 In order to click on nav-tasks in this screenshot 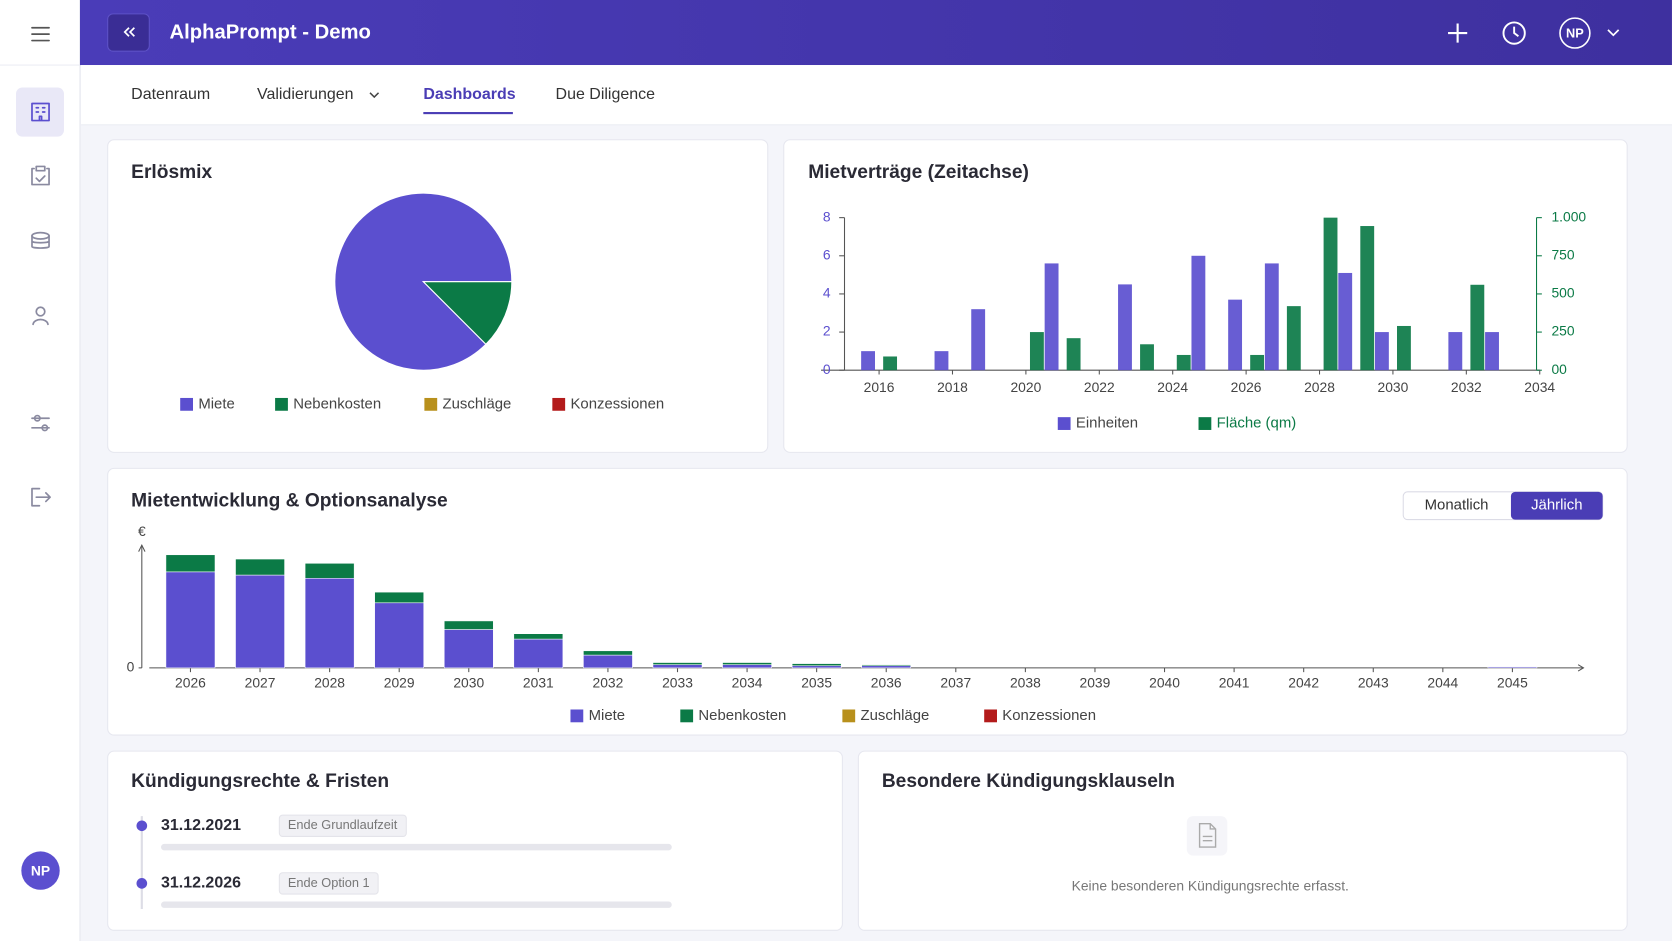, I will do `click(40, 175)`.